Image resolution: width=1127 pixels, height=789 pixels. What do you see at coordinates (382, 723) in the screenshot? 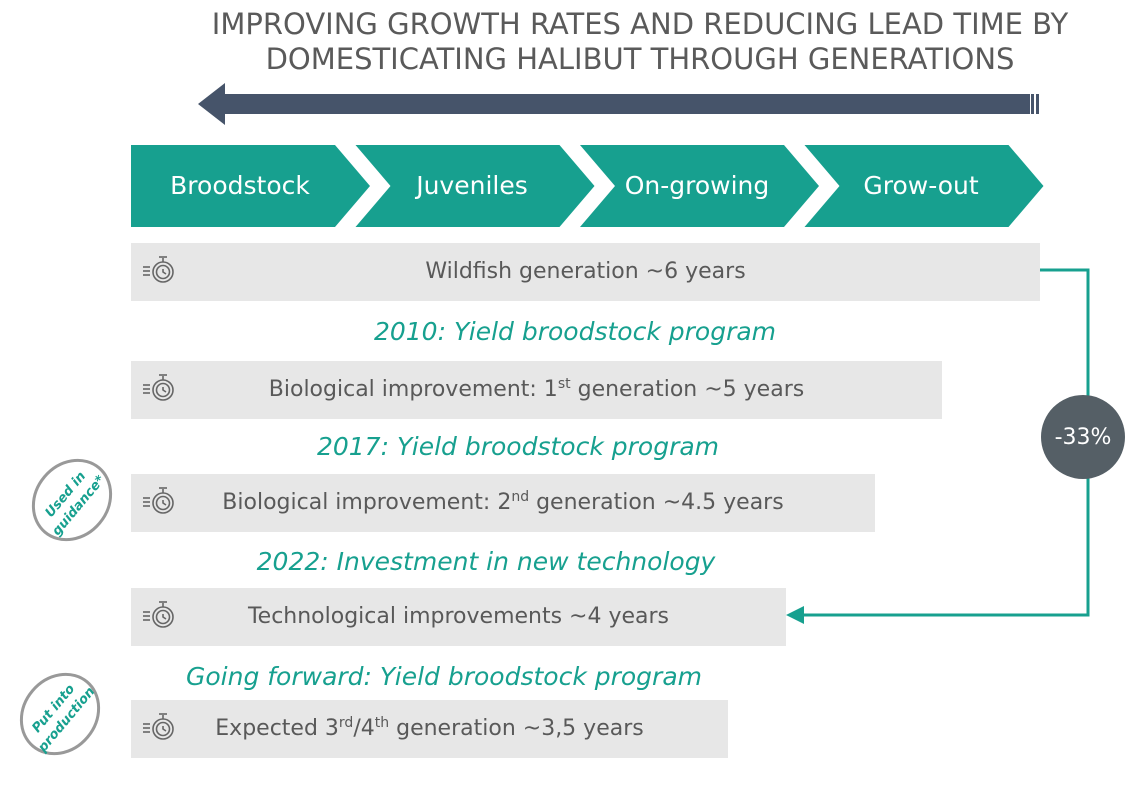
I see `superscript: th` at bounding box center [382, 723].